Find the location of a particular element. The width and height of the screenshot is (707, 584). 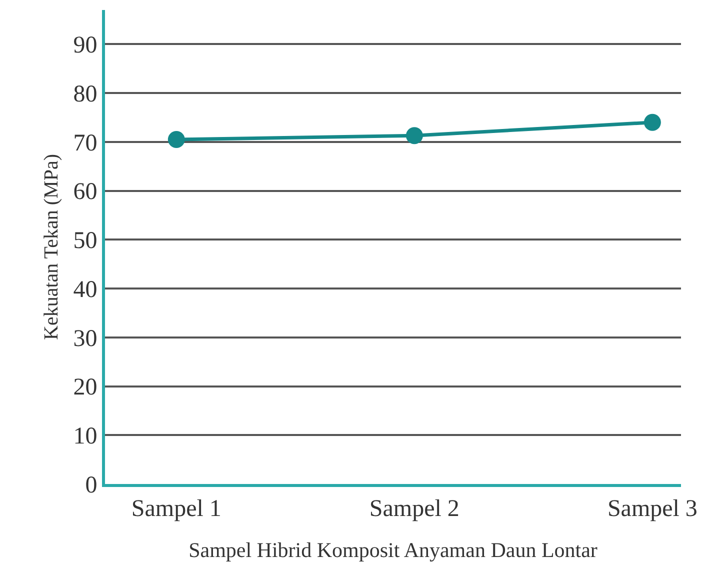

y-tick-label: 50 is located at coordinates (85, 241).